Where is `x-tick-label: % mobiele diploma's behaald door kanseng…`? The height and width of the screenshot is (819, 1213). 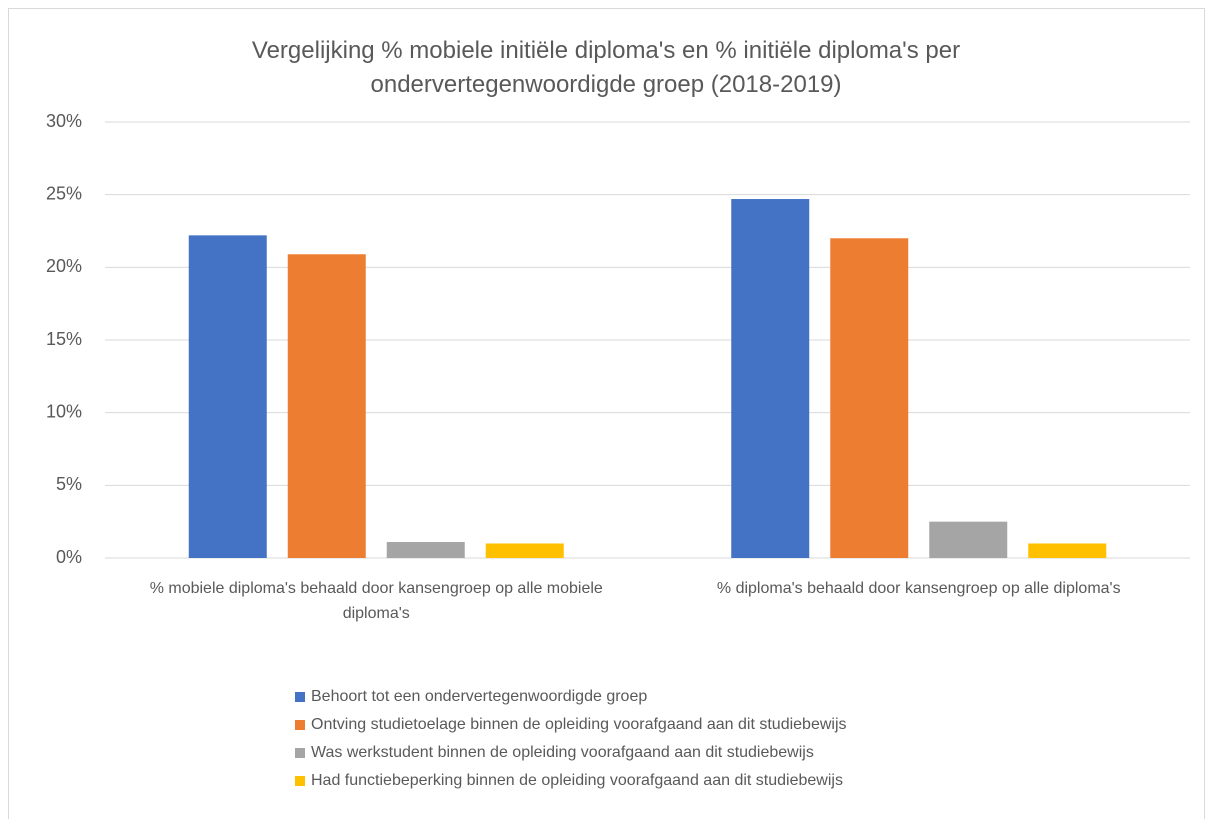
x-tick-label: % mobiele diploma's behaald door kanseng… is located at coordinates (376, 601).